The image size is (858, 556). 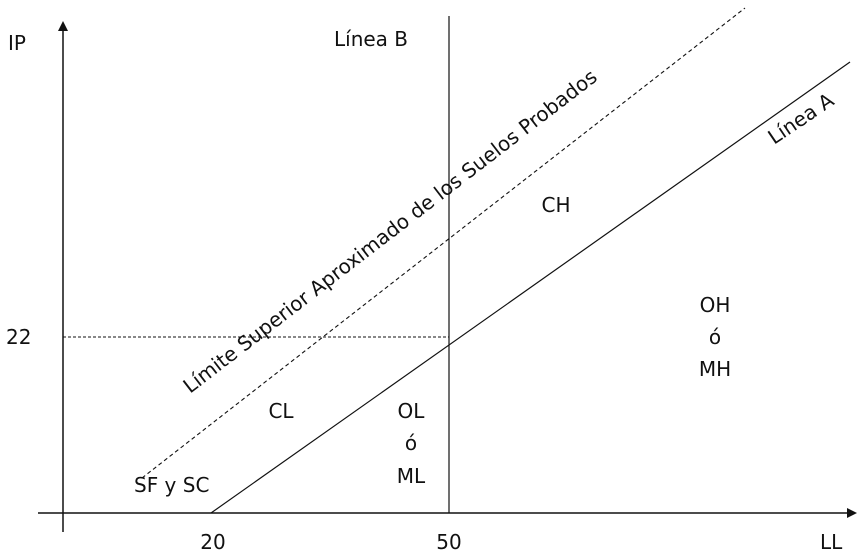 I want to click on region-oh: OH, so click(x=715, y=305).